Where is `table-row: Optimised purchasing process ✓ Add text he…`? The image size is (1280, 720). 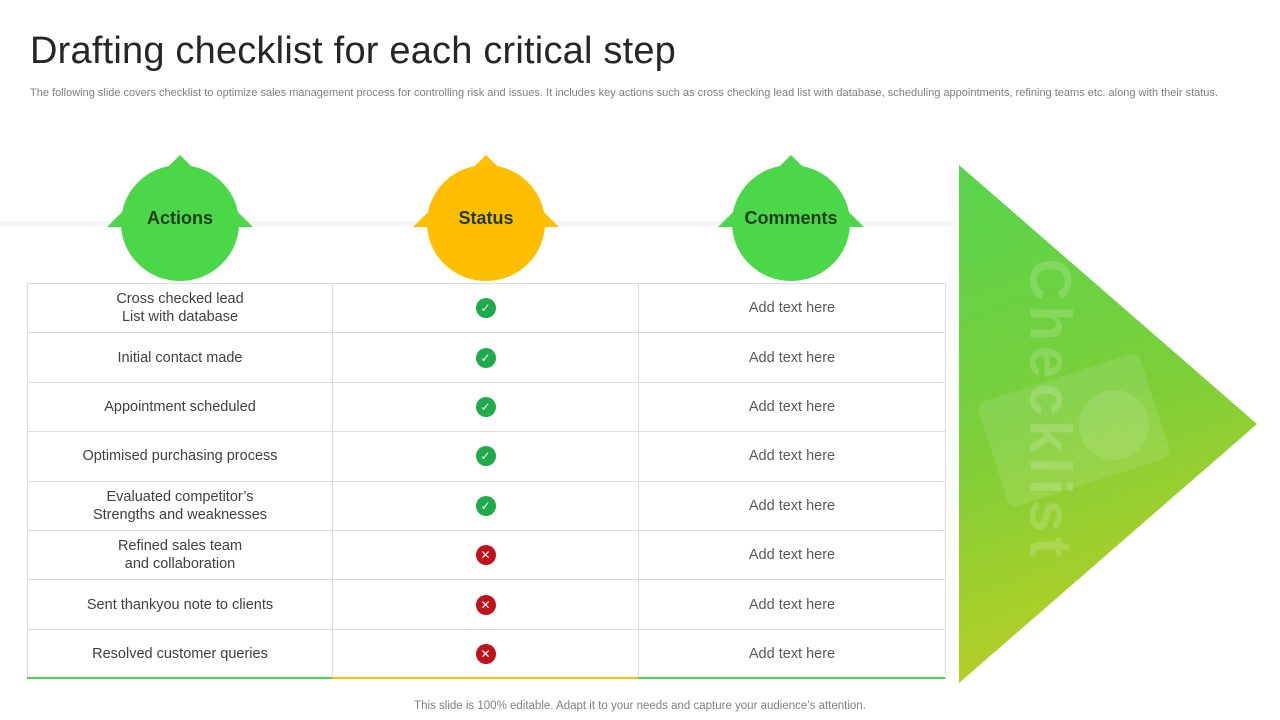
table-row: Optimised purchasing process ✓ Add text he… is located at coordinates (486, 456).